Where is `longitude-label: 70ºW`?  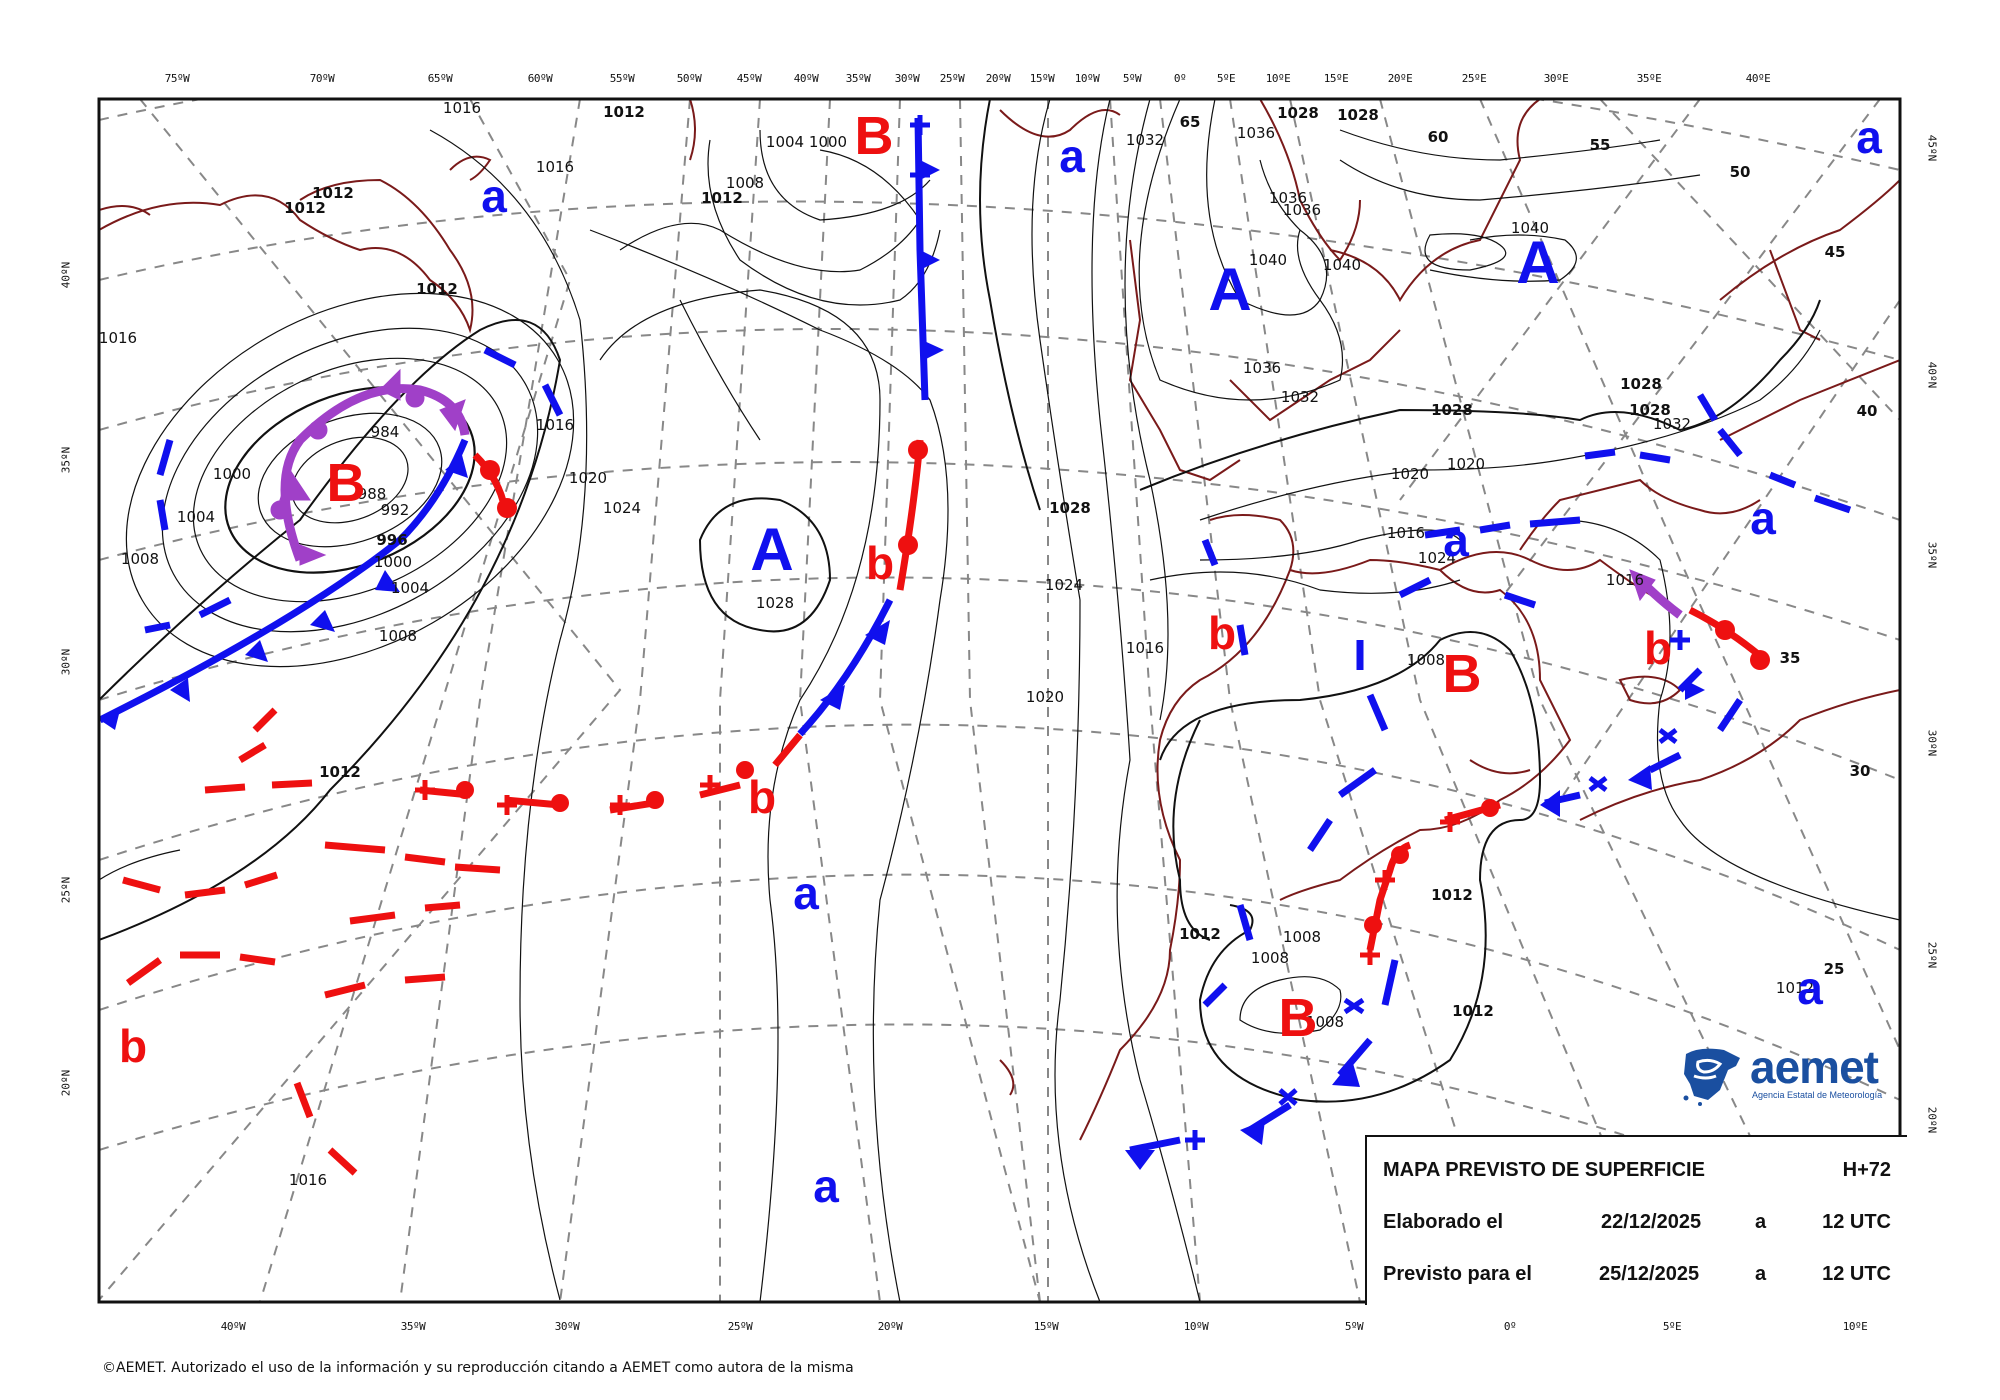 longitude-label: 70ºW is located at coordinates (322, 78).